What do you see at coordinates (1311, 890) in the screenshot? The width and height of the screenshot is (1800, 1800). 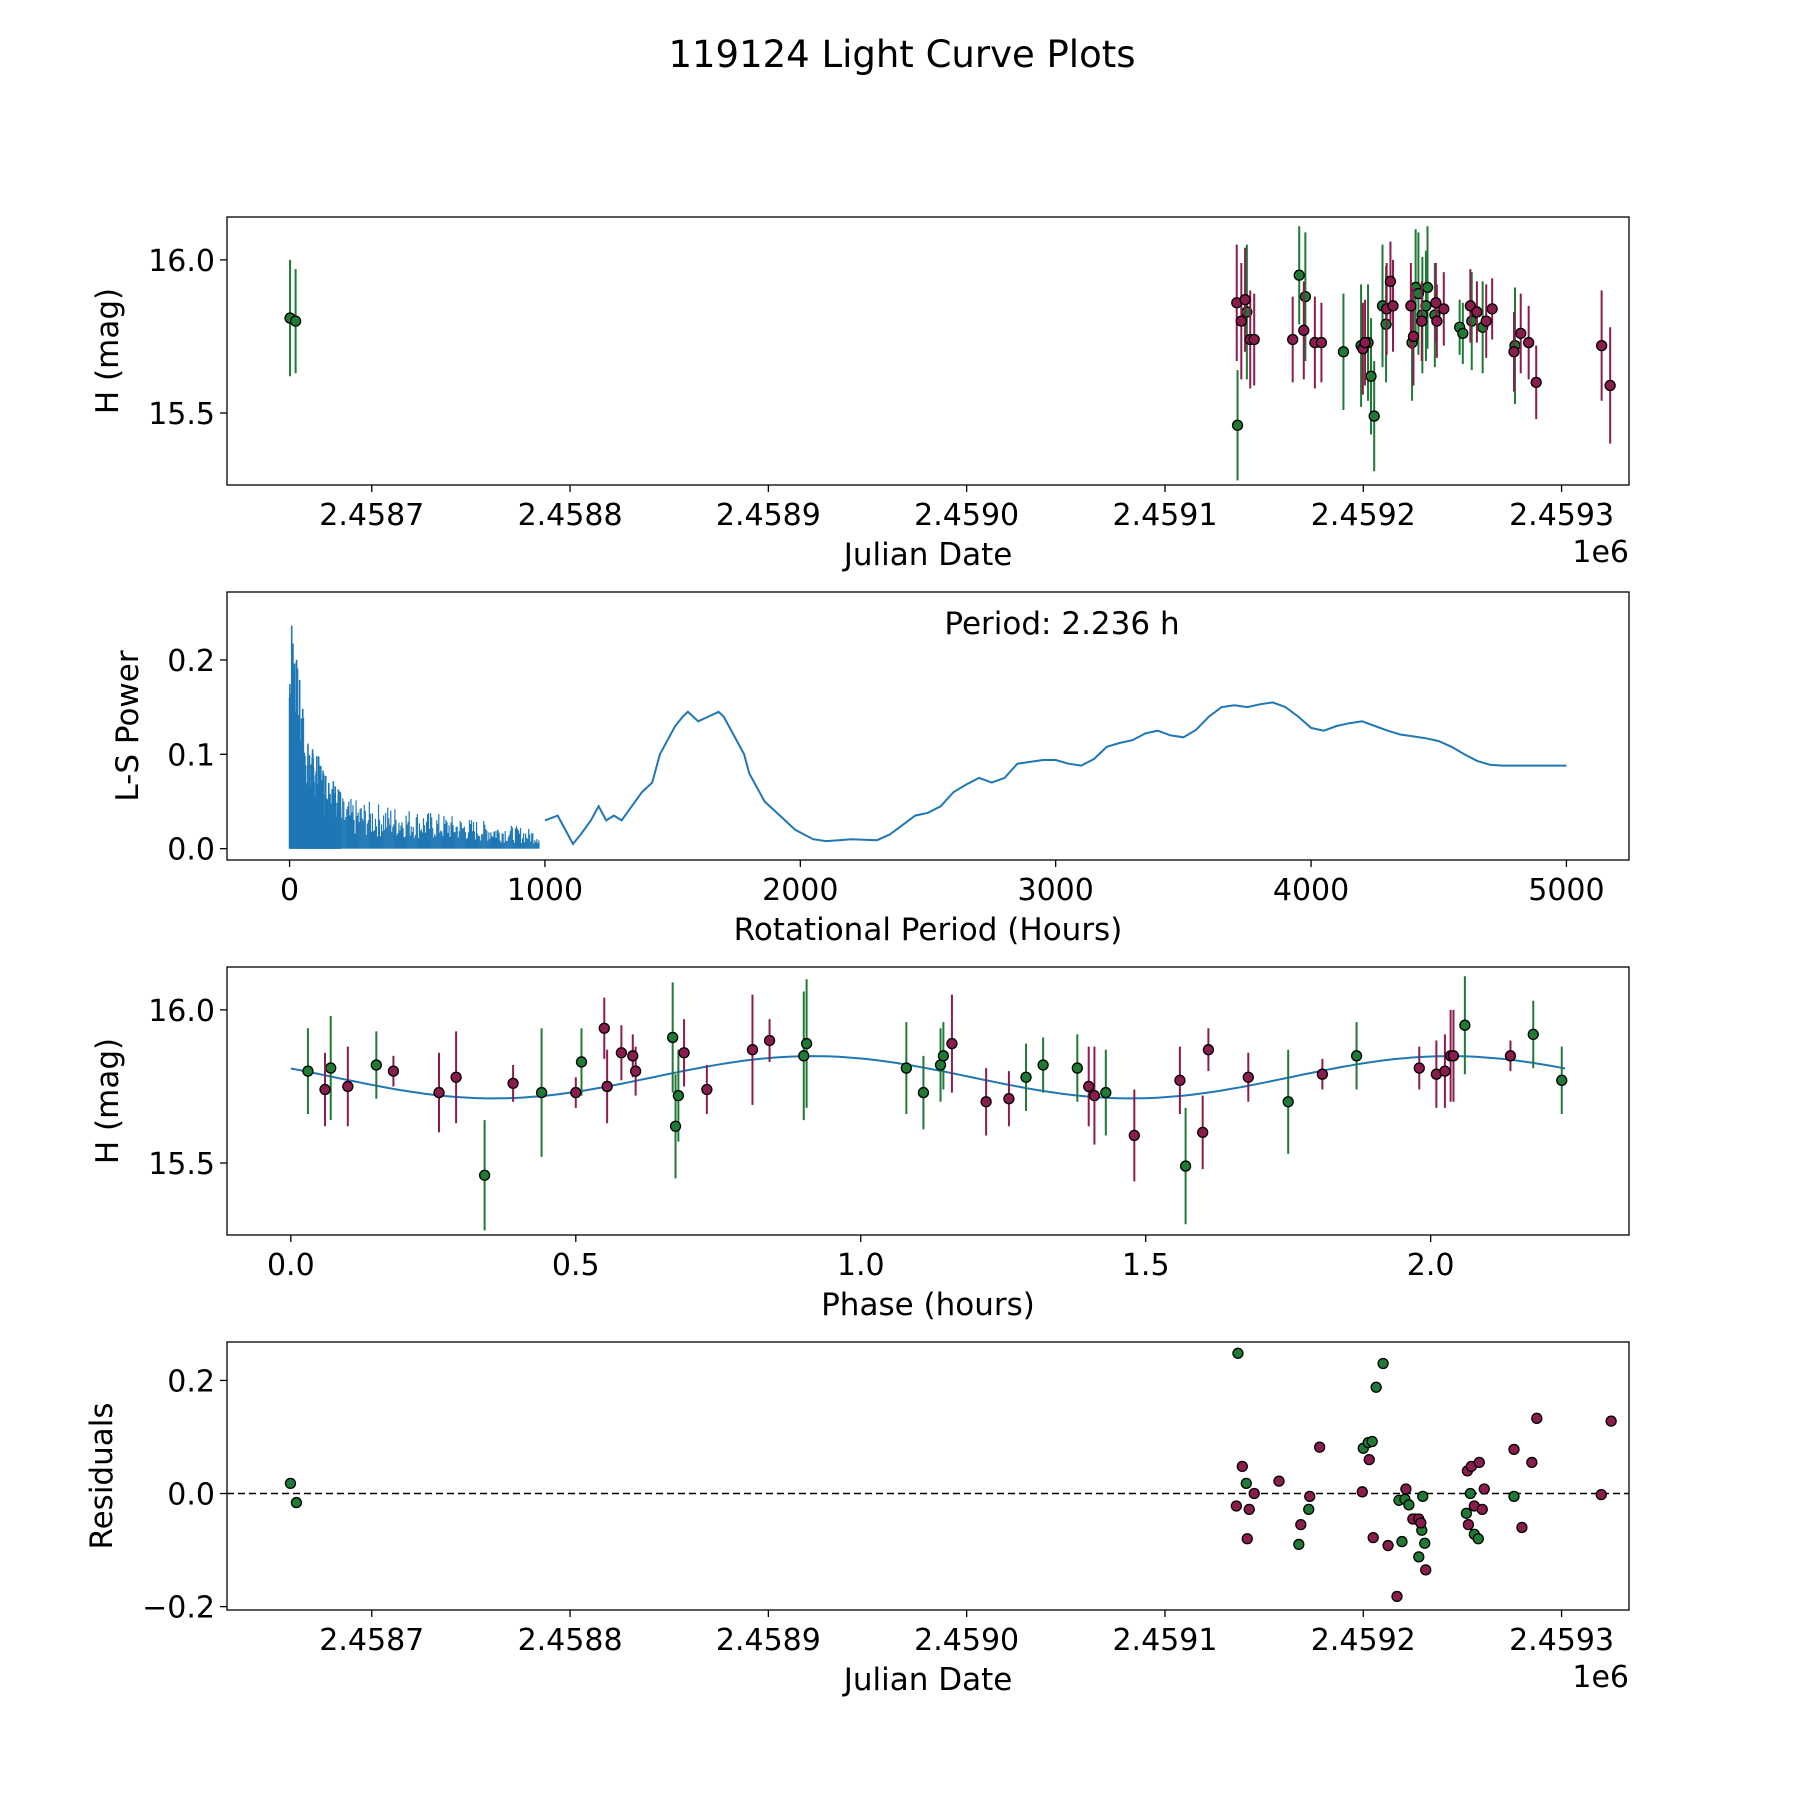 I see `x-tick-label: 4000` at bounding box center [1311, 890].